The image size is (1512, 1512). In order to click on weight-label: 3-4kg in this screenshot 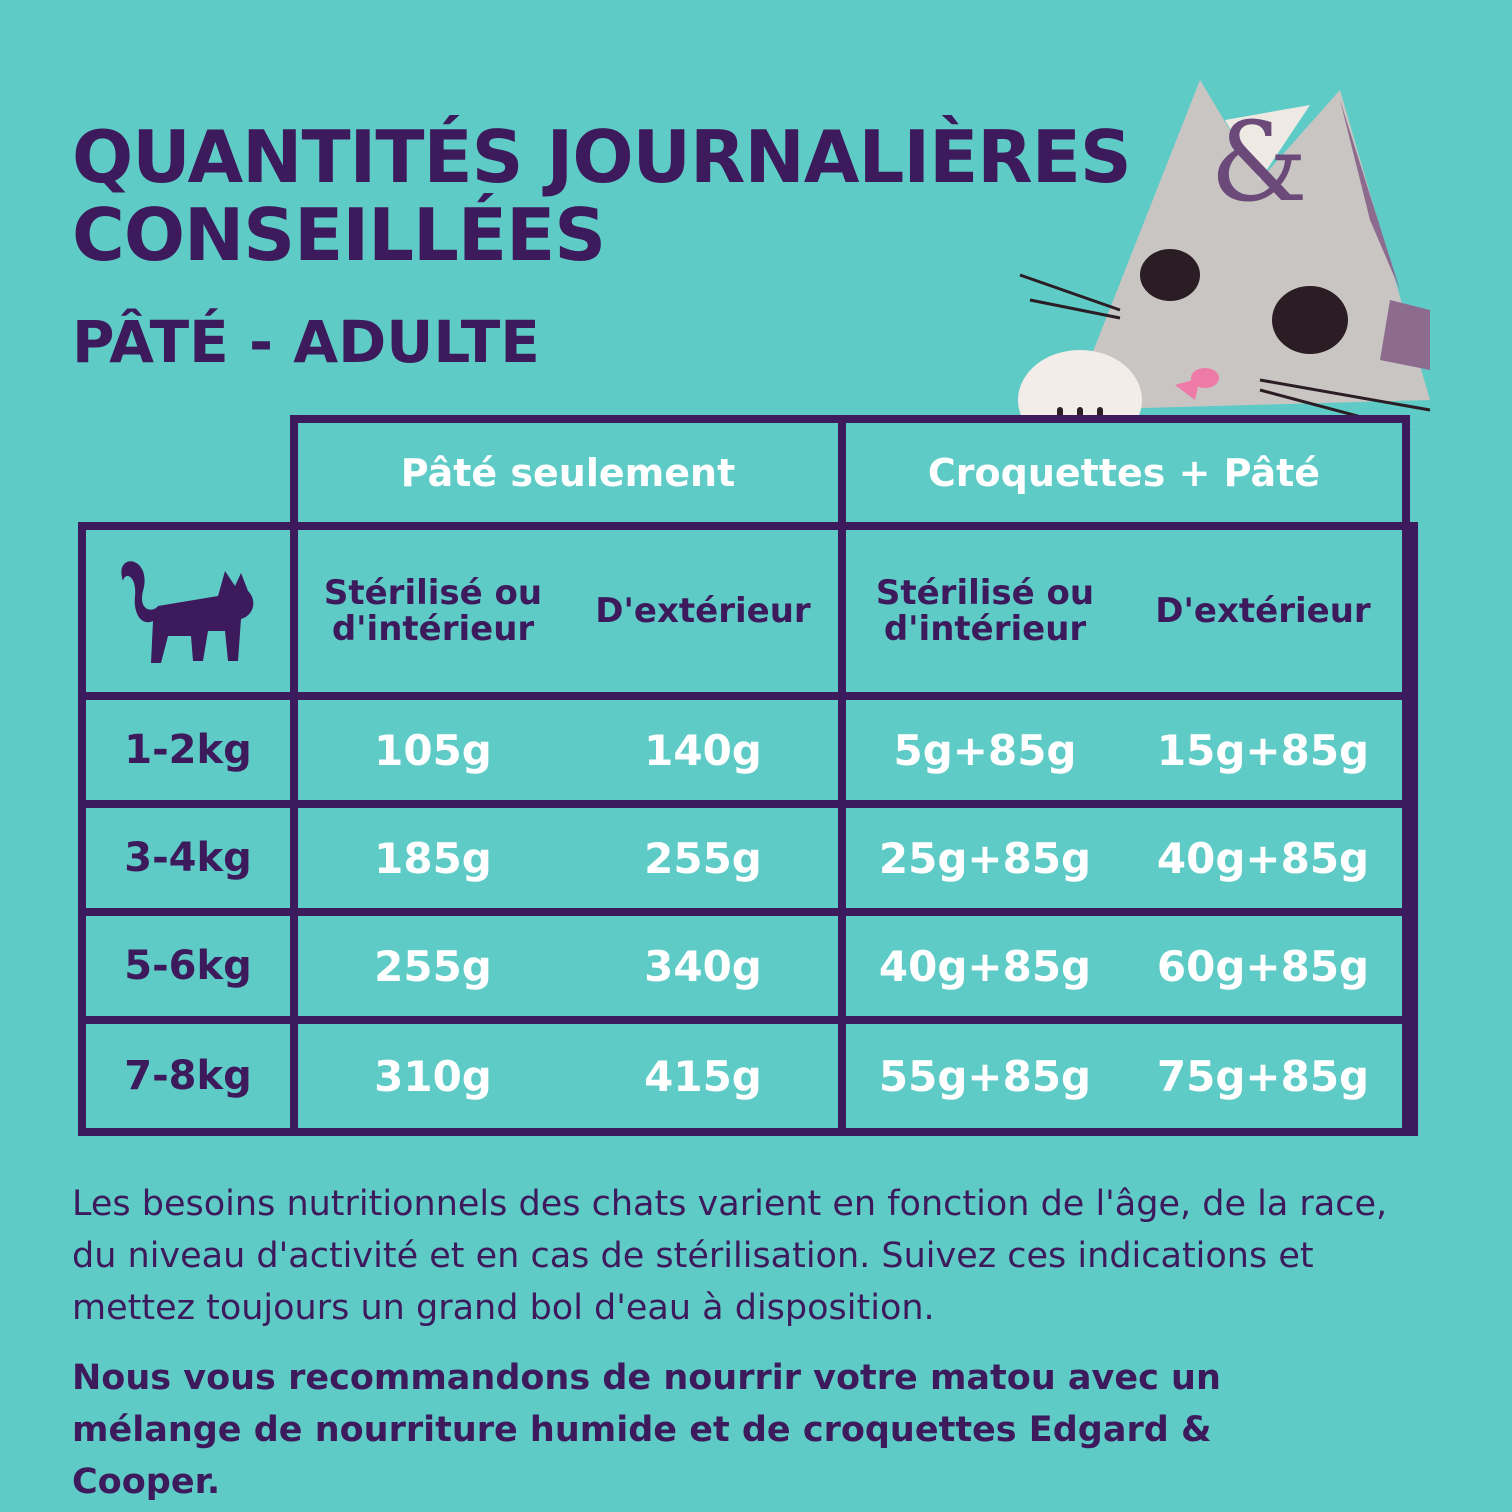, I will do `click(188, 858)`.